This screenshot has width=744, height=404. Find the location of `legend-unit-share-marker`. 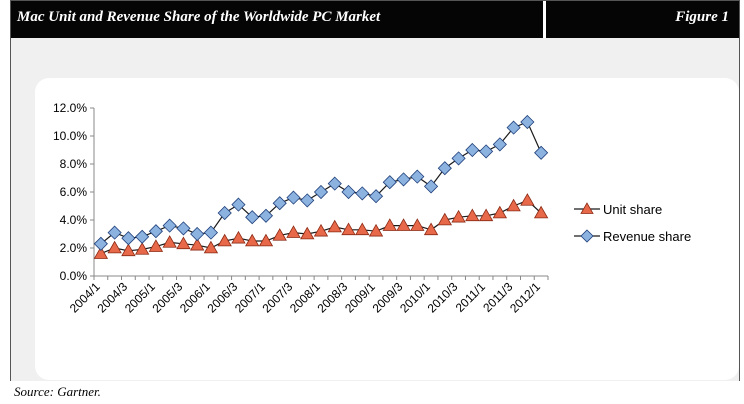

legend-unit-share-marker is located at coordinates (587, 208).